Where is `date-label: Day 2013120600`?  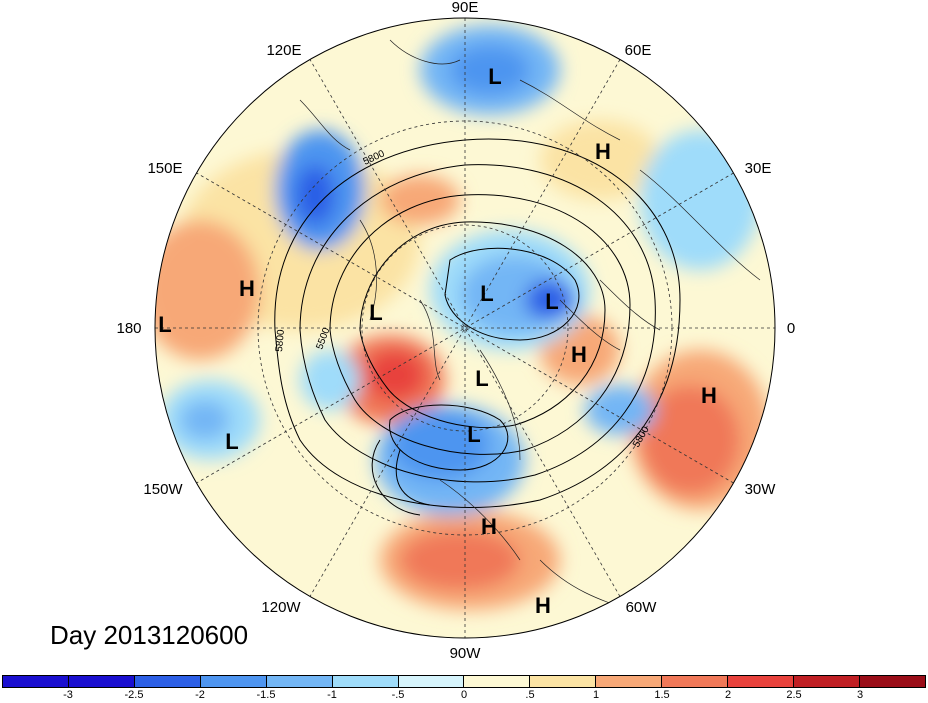 date-label: Day 2013120600 is located at coordinates (149, 635).